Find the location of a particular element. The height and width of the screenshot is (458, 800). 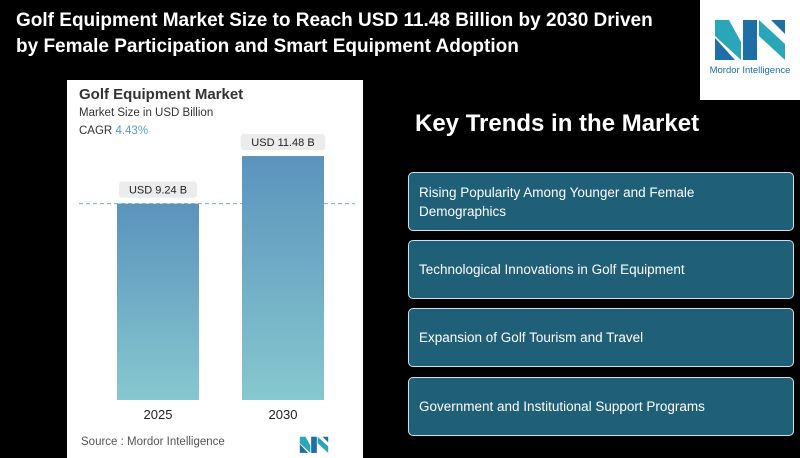

bar-2030 is located at coordinates (283, 278).